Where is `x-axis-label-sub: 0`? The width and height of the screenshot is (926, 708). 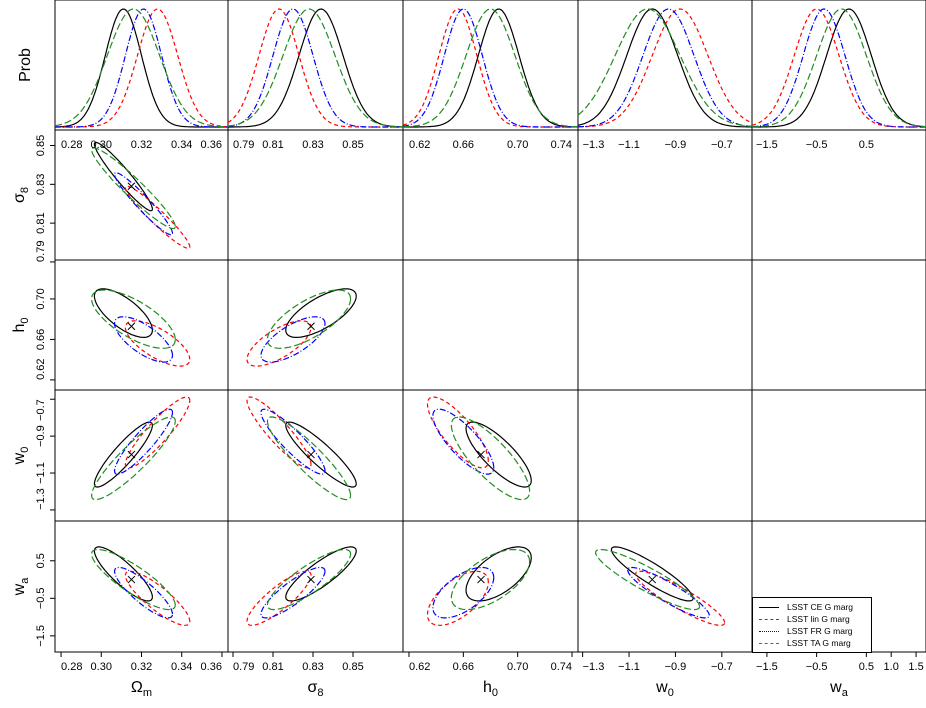
x-axis-label-sub: 0 is located at coordinates (495, 693).